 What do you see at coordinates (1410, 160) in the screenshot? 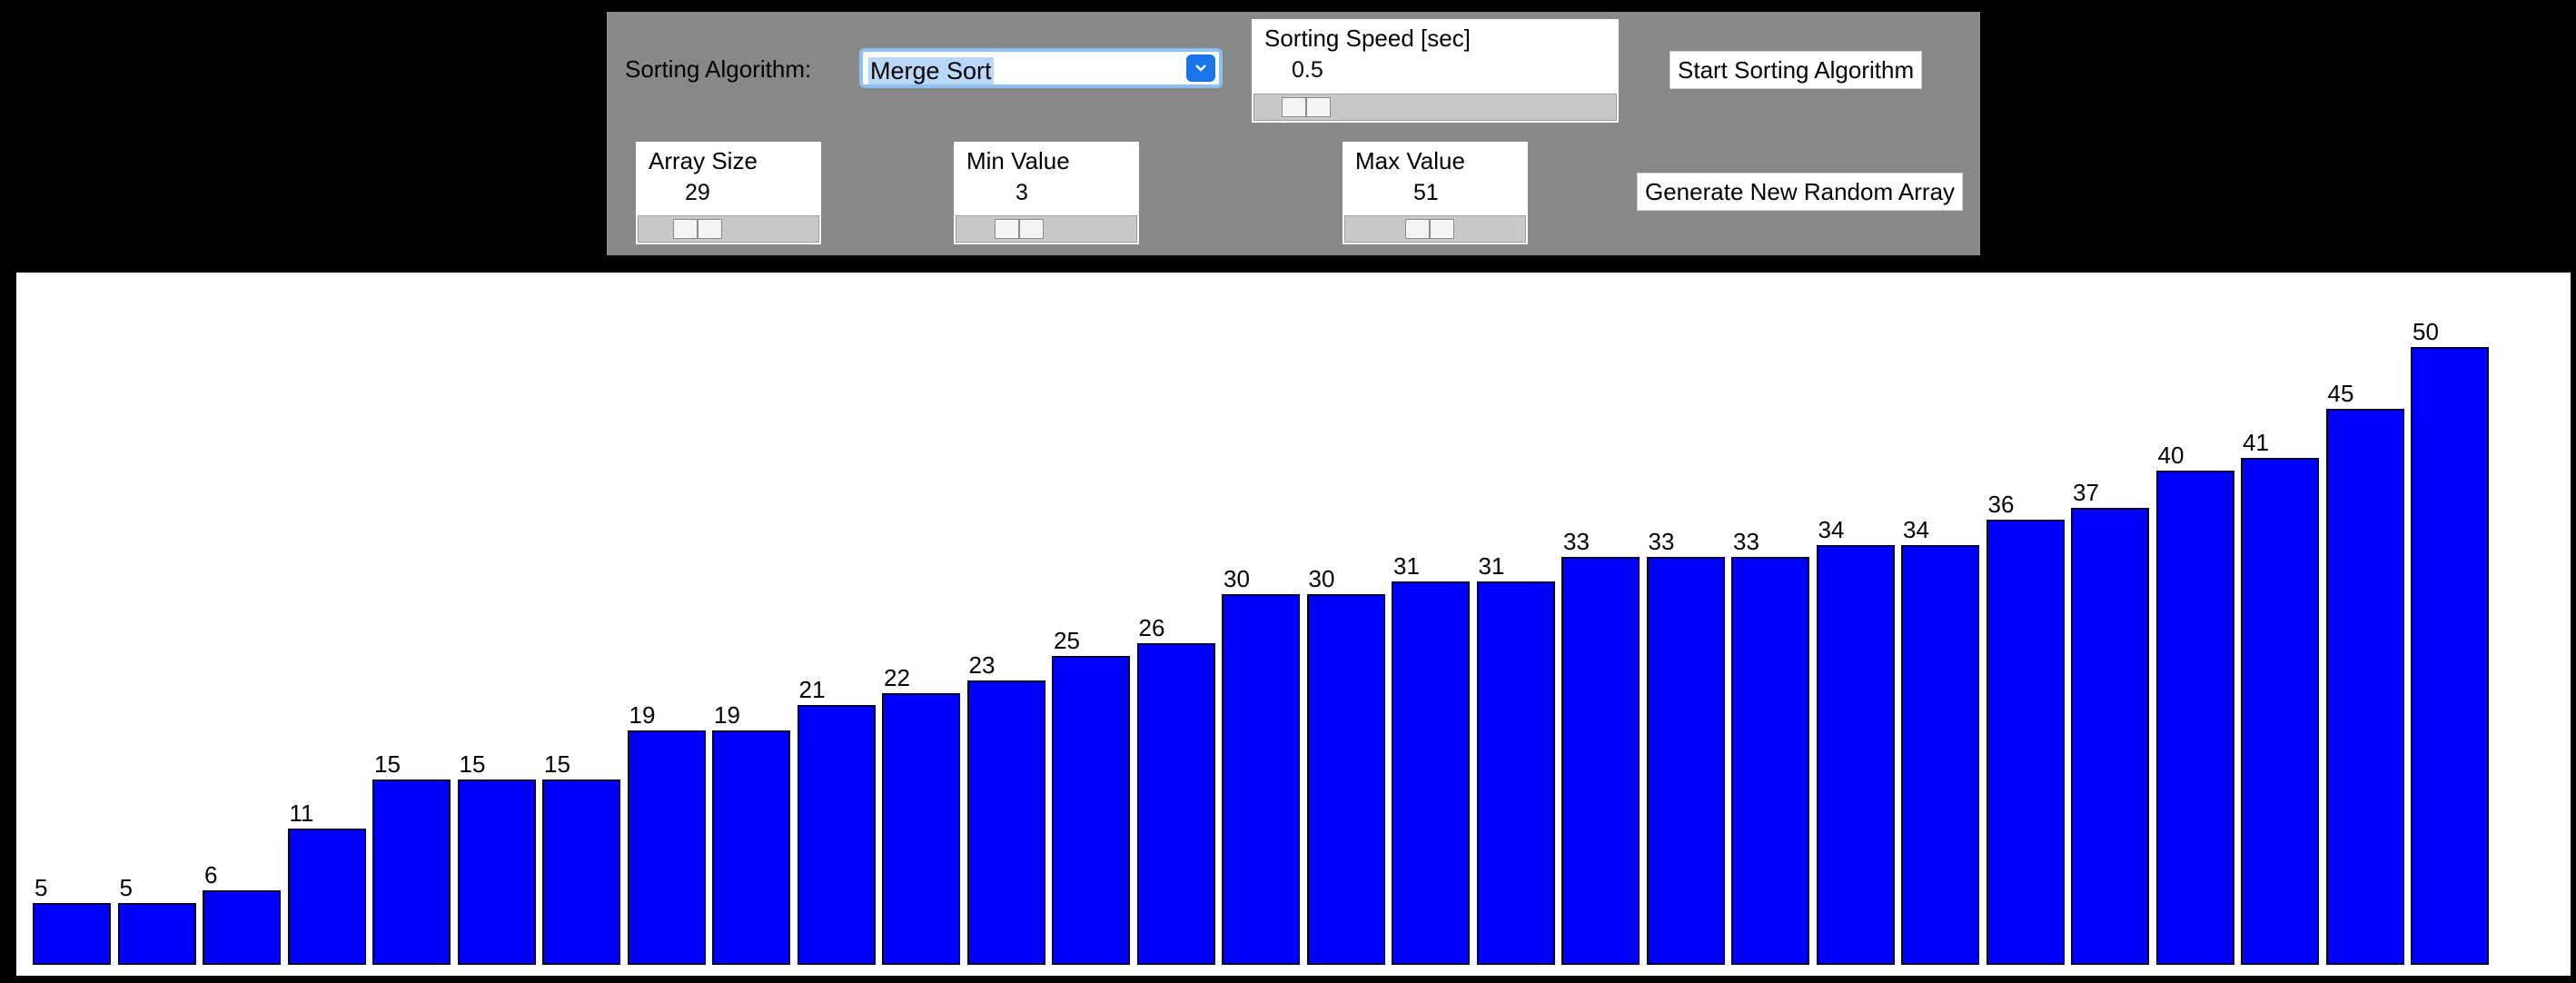
I see `max-value-slider-title: Max Value` at bounding box center [1410, 160].